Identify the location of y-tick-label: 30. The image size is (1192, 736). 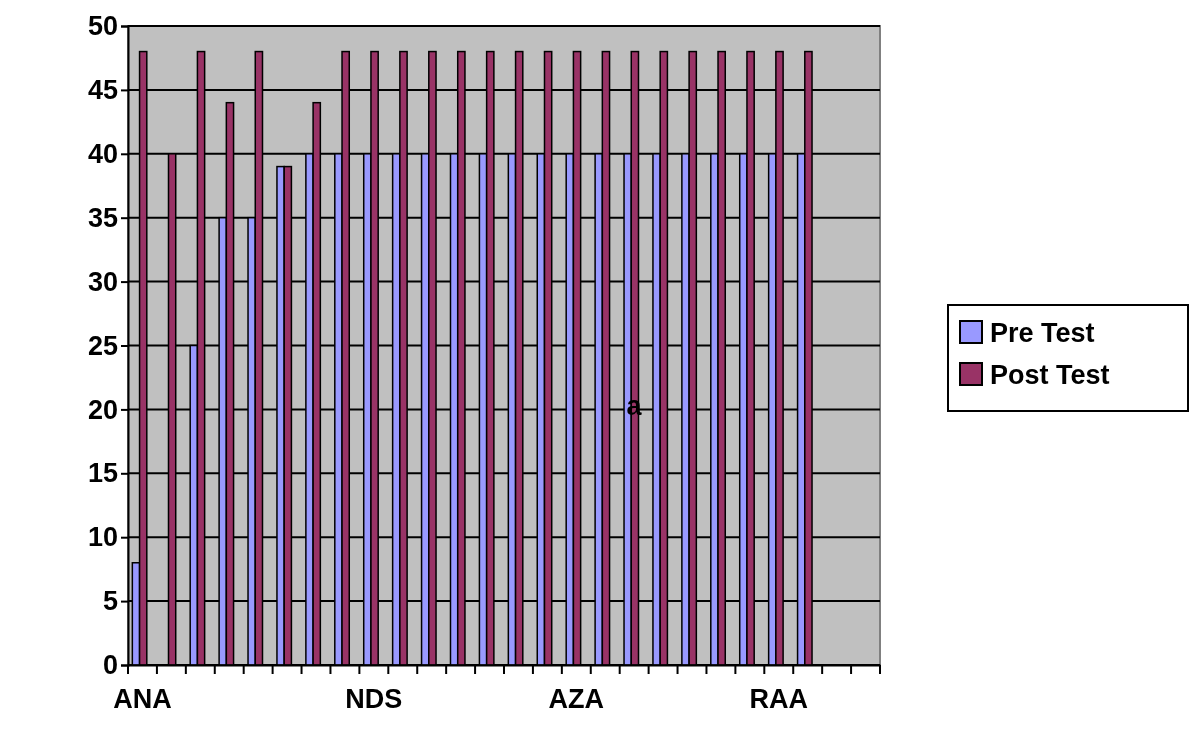
(102, 281).